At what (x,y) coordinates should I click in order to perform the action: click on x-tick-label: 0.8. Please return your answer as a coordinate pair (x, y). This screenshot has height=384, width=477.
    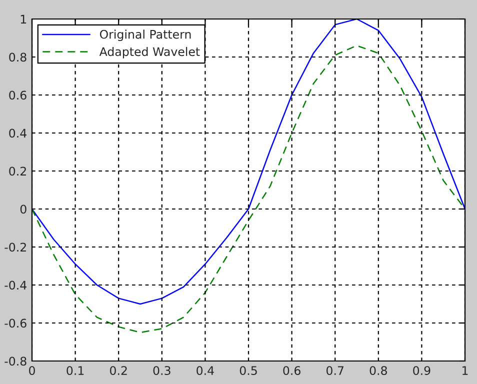
    Looking at the image, I should click on (378, 370).